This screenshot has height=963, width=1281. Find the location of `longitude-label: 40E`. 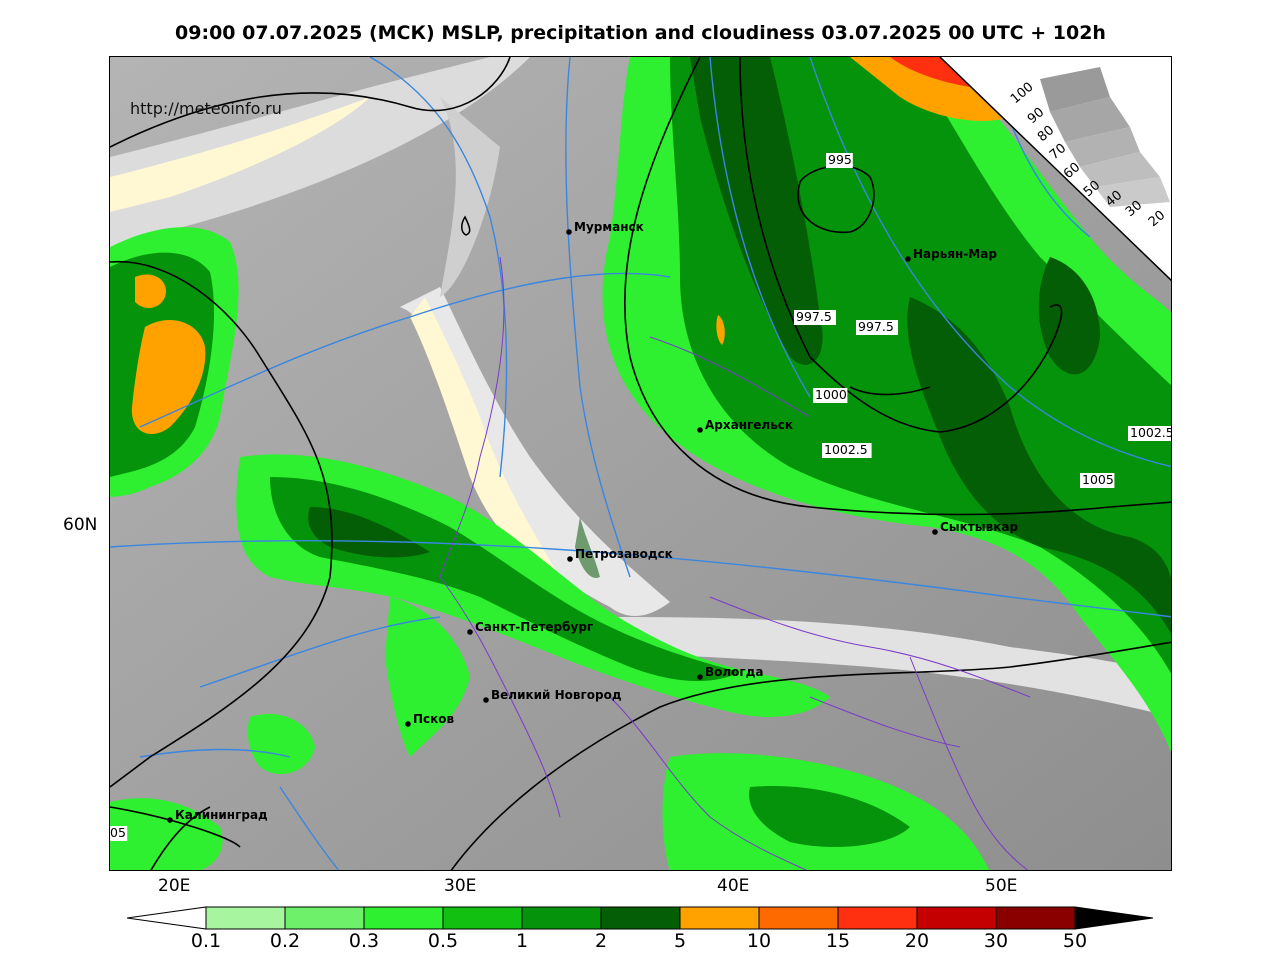

longitude-label: 40E is located at coordinates (733, 886).